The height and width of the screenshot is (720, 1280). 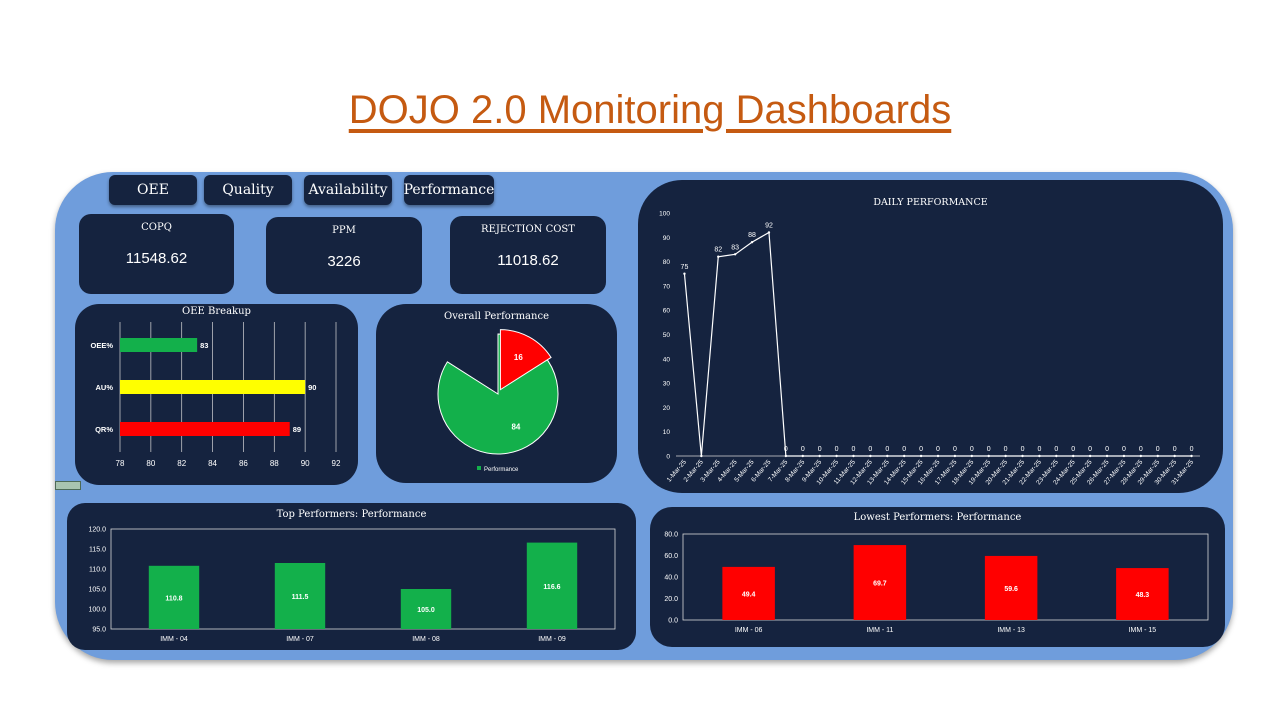 I want to click on data-label: 105.0, so click(x=426, y=610).